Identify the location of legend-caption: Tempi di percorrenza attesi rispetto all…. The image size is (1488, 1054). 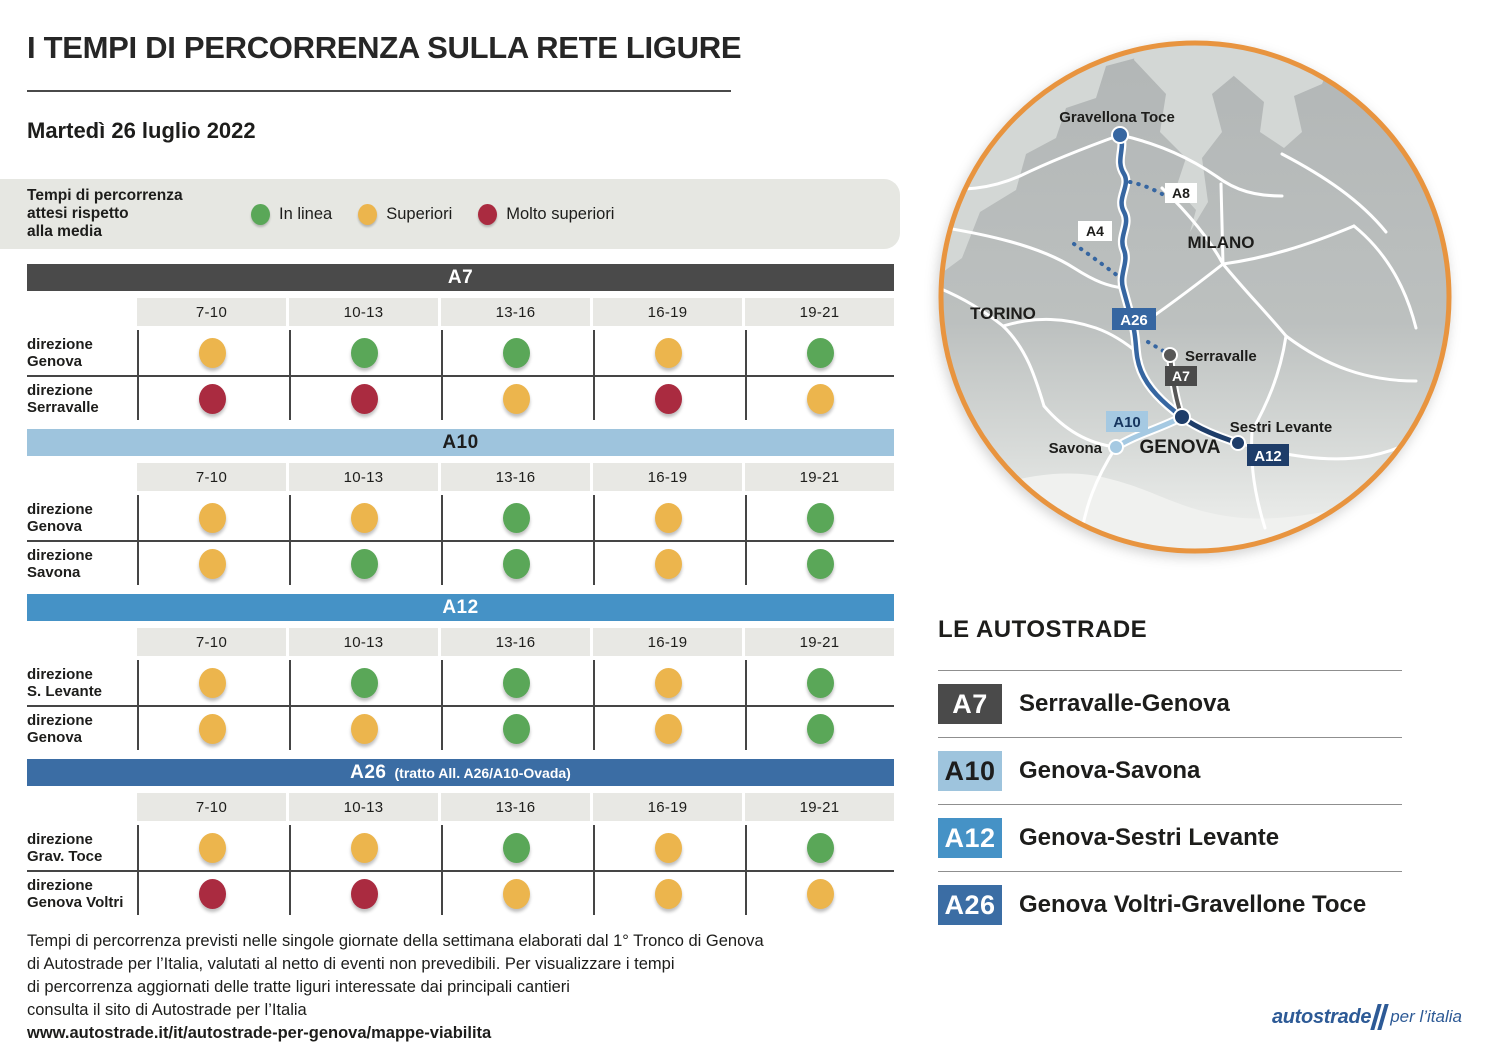
(132, 214).